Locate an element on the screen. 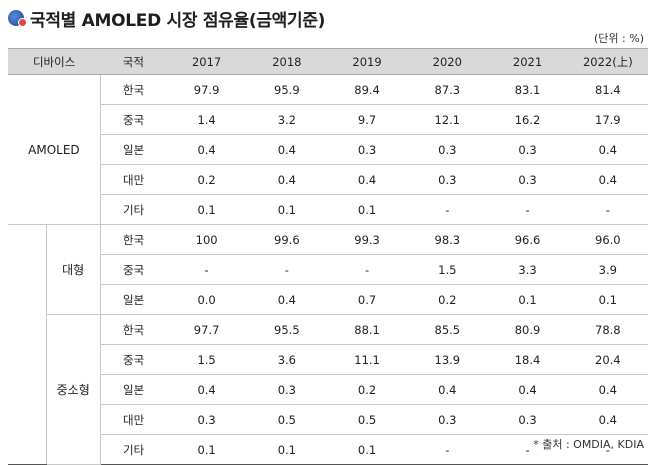 The image size is (656, 465). value-cell: 18.4 is located at coordinates (527, 359).